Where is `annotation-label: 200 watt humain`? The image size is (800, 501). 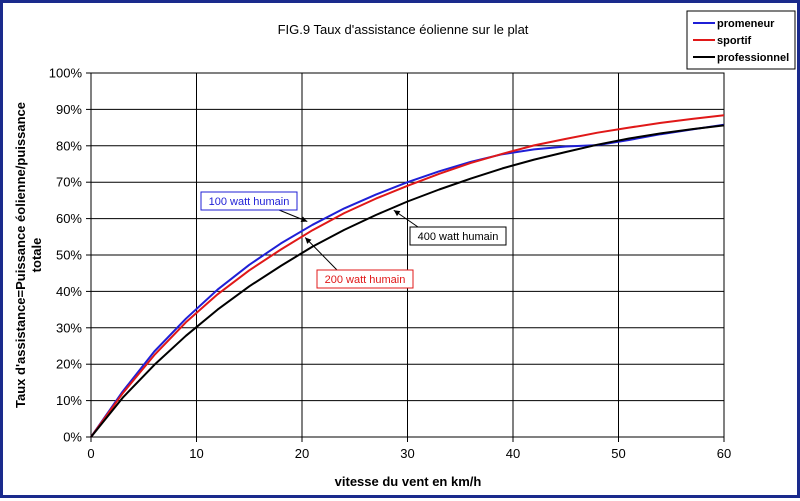 annotation-label: 200 watt humain is located at coordinates (365, 280).